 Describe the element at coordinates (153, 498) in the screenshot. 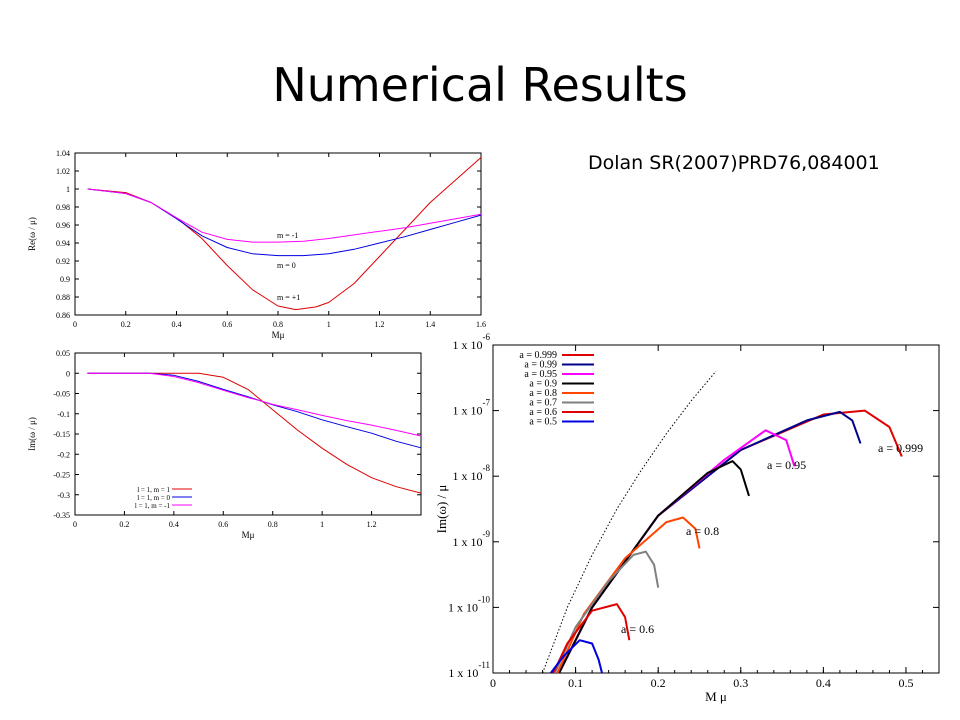

I see `legend-label: l = 1, m = 0` at that location.